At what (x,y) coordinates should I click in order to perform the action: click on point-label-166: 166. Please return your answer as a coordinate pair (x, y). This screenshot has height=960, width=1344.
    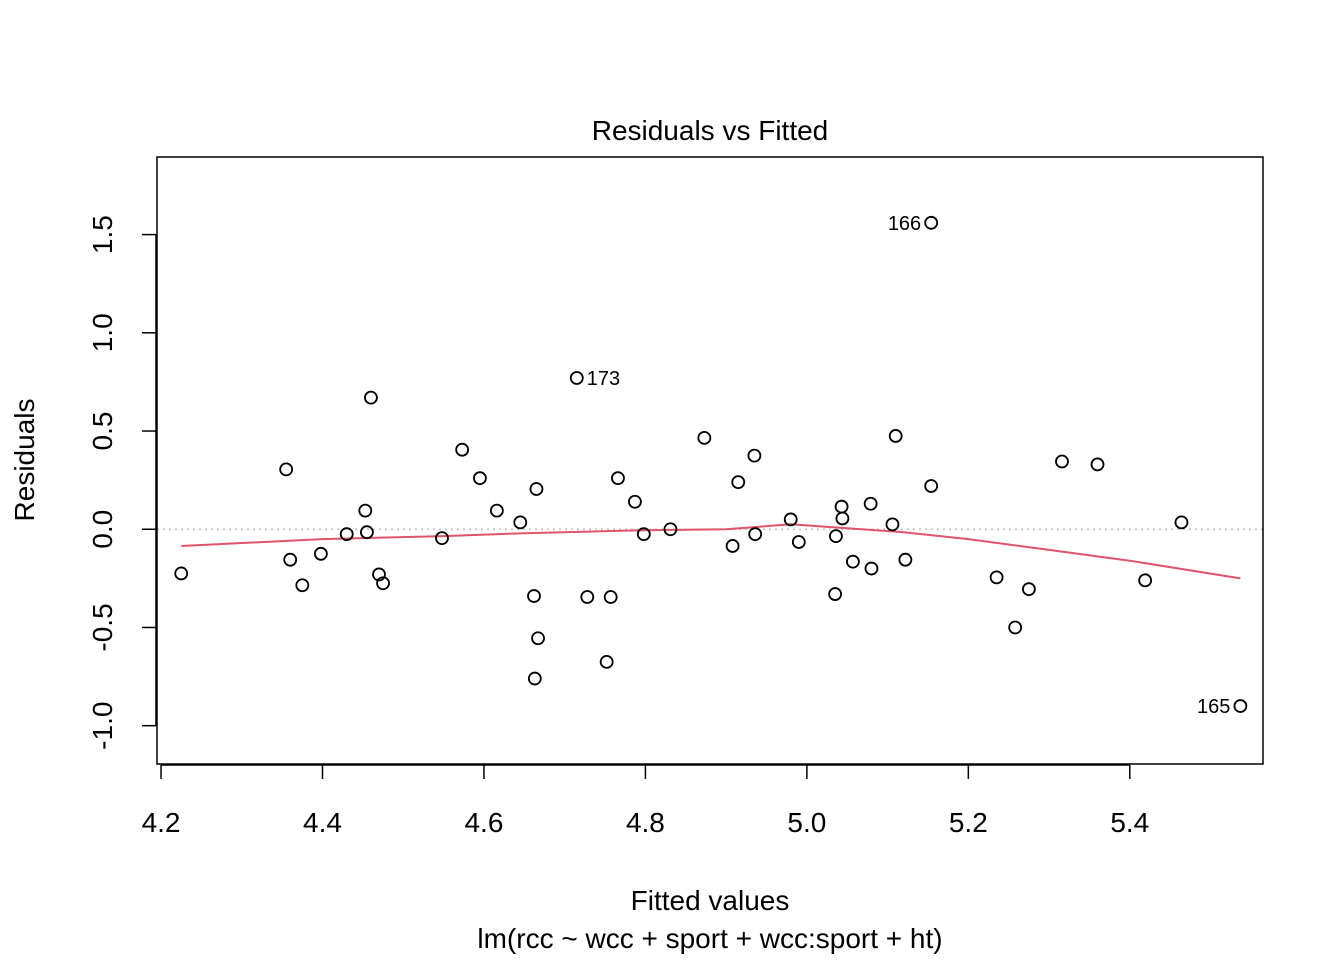
    Looking at the image, I should click on (904, 224).